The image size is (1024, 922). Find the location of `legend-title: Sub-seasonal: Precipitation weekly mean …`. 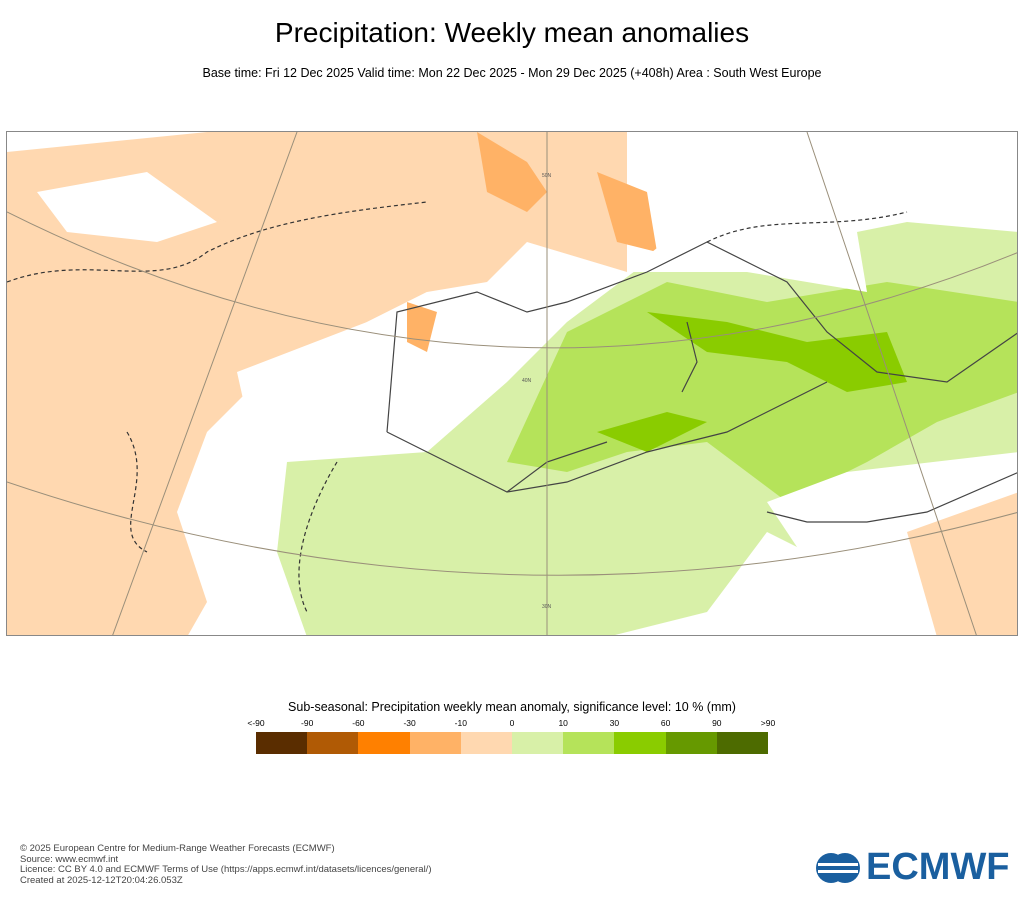

legend-title: Sub-seasonal: Precipitation weekly mean … is located at coordinates (512, 707).